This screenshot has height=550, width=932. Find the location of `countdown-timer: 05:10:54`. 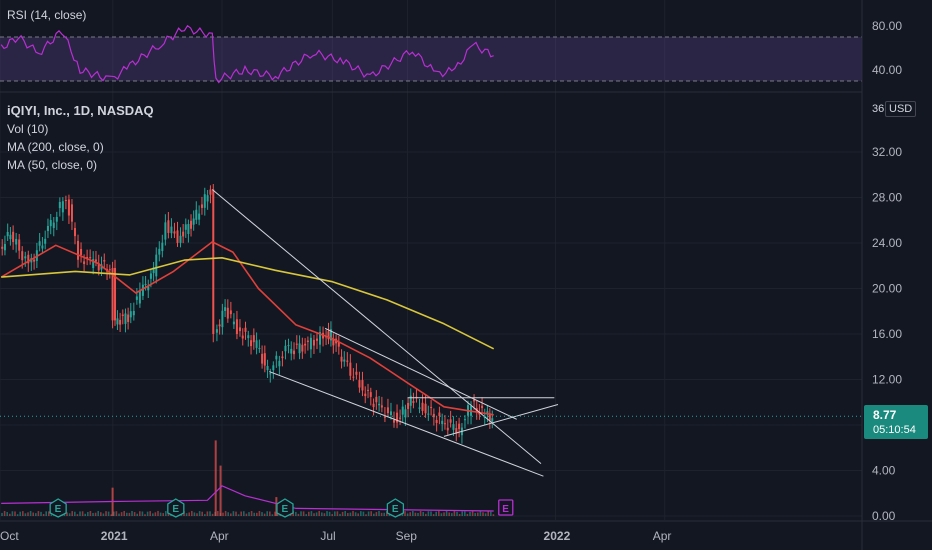

countdown-timer: 05:10:54 is located at coordinates (894, 430).